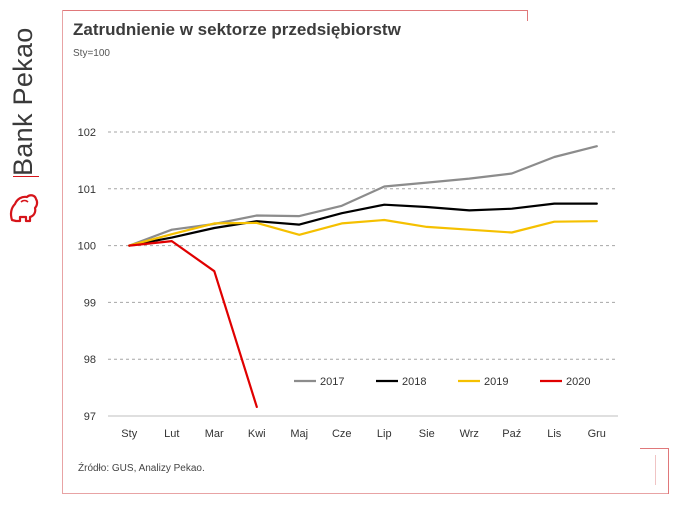 This screenshot has width=680, height=510. Describe the element at coordinates (363, 434) in the screenshot. I see `x-axis-ticks: Sty Lut Mar Kwi Maj Cze Lip Sie Wrz Paź Lis Gru` at that location.